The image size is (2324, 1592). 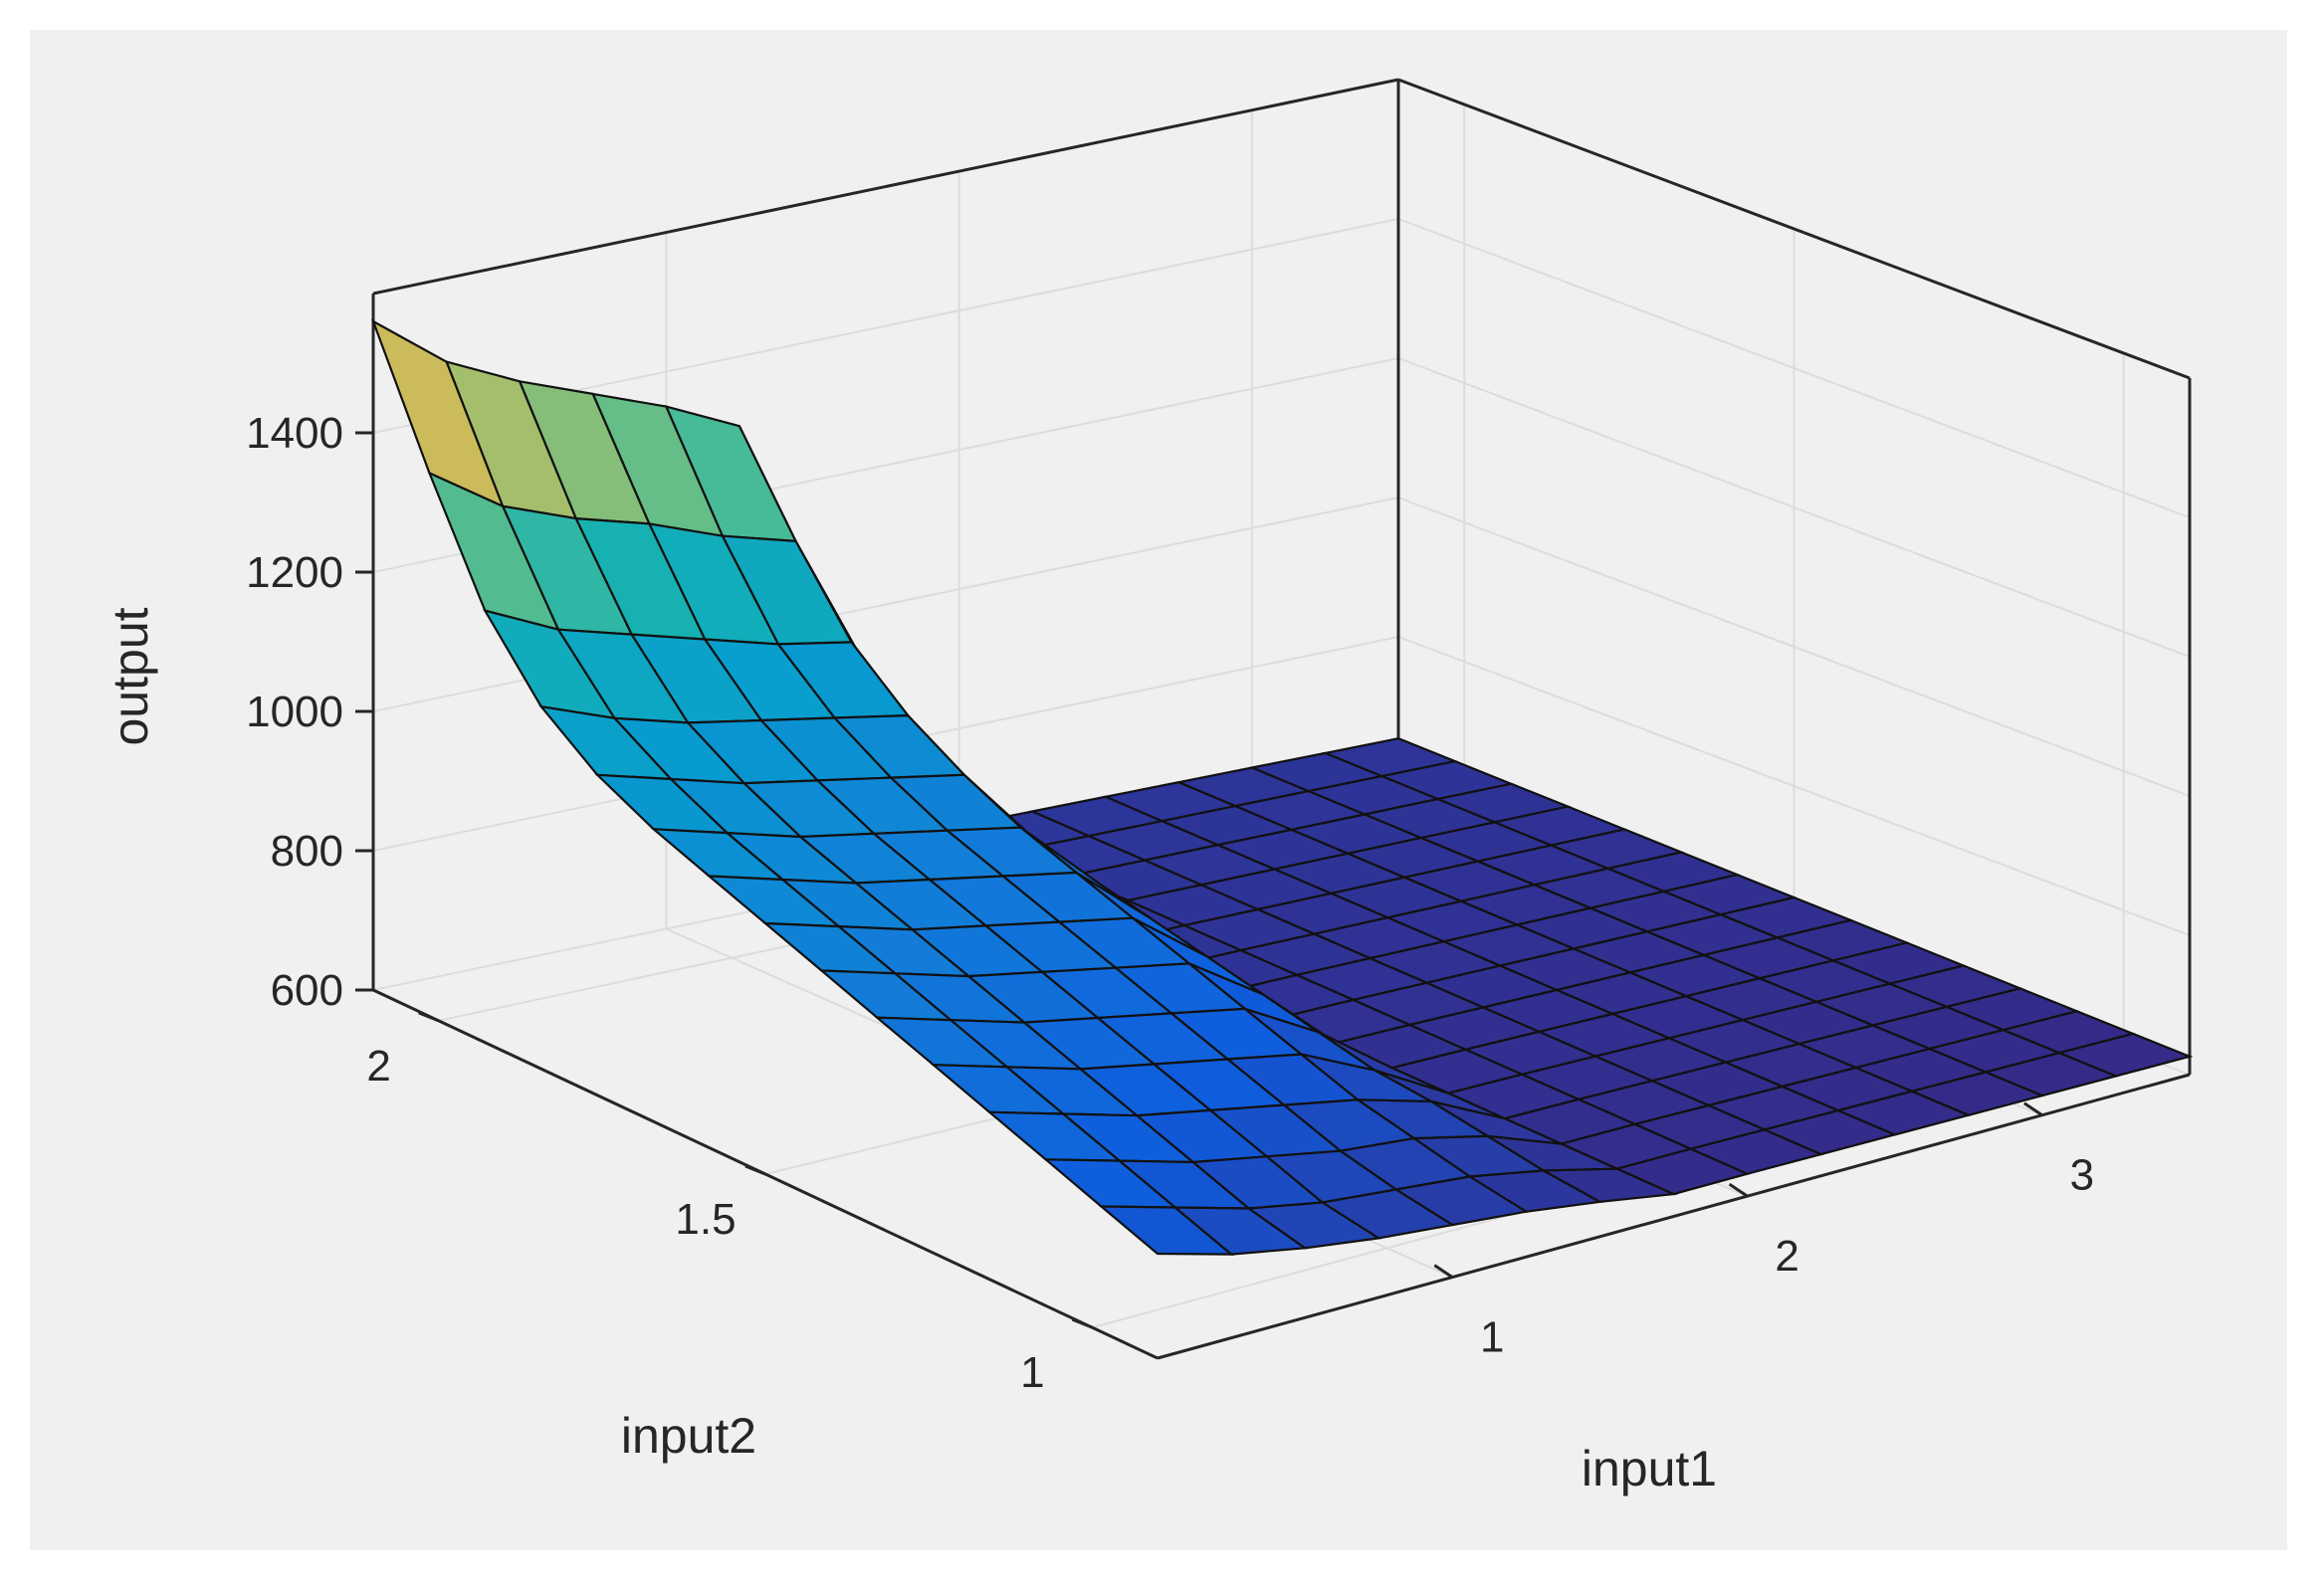 I want to click on z-tick-label: 1400, so click(x=294, y=433).